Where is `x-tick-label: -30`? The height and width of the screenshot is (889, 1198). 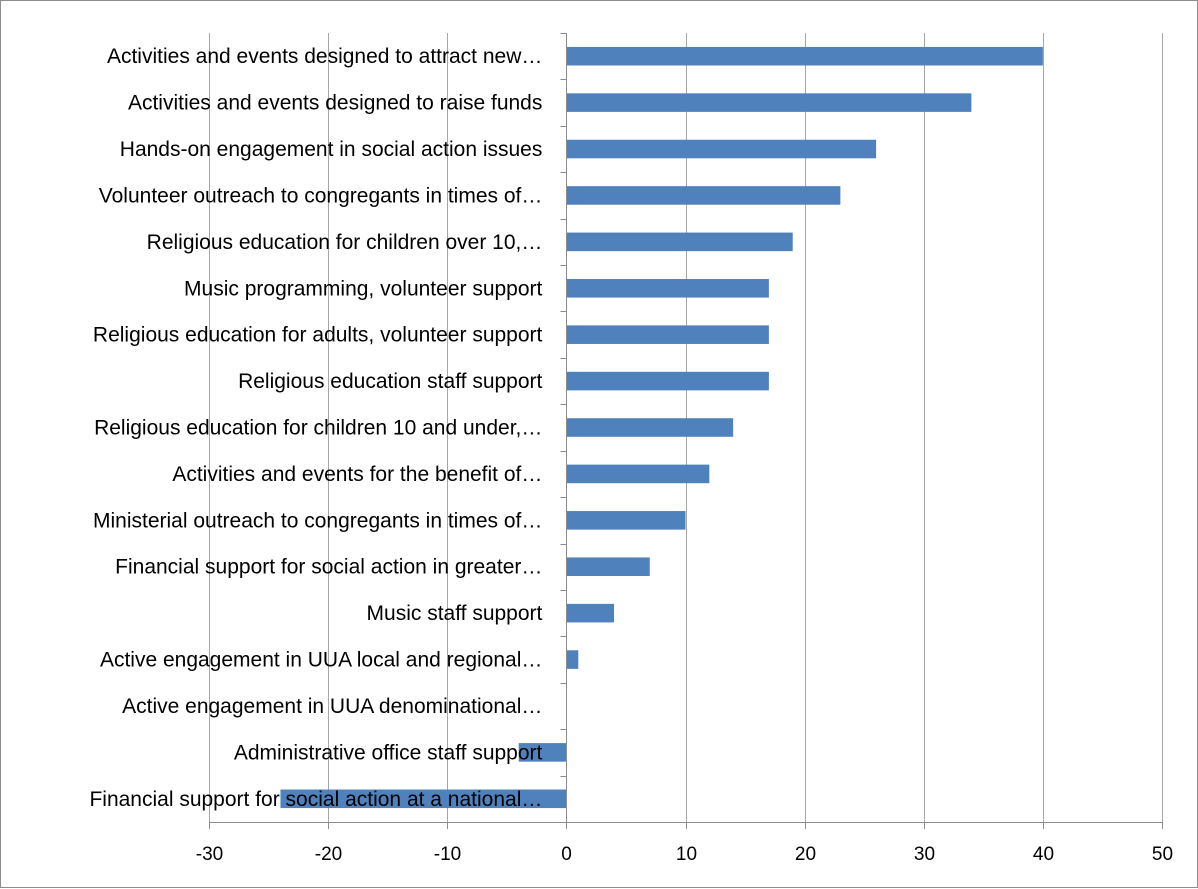
x-tick-label: -30 is located at coordinates (209, 854).